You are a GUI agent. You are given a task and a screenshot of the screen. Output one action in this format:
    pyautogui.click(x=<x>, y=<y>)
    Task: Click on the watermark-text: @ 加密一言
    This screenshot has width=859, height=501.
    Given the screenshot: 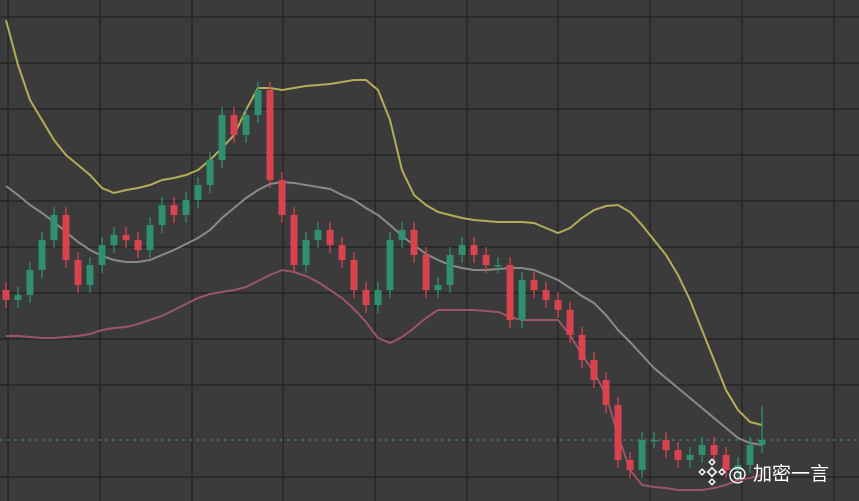 What is the action you would take?
    pyautogui.click(x=778, y=474)
    